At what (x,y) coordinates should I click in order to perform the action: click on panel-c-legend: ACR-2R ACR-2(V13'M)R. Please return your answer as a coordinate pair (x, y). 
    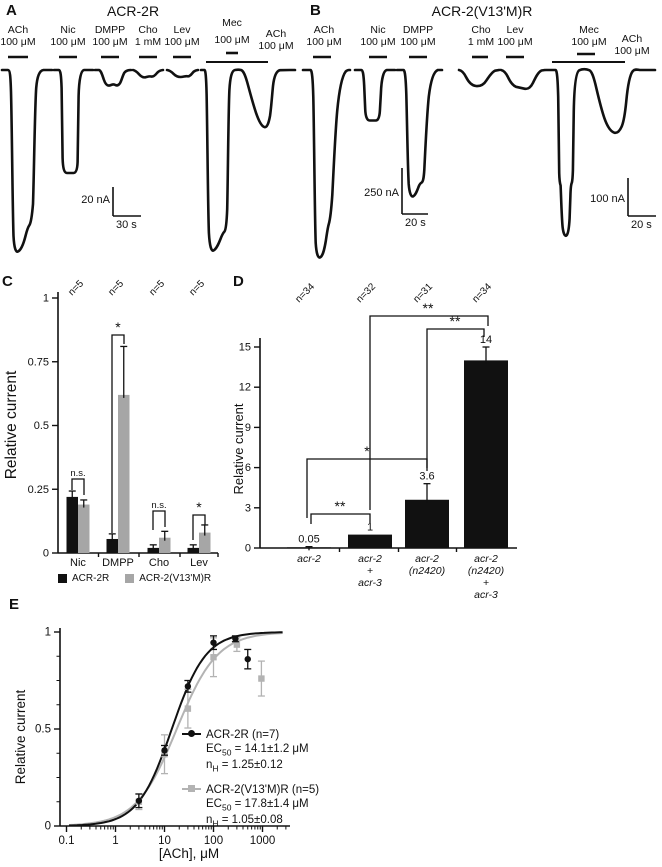
    Looking at the image, I should click on (134, 578).